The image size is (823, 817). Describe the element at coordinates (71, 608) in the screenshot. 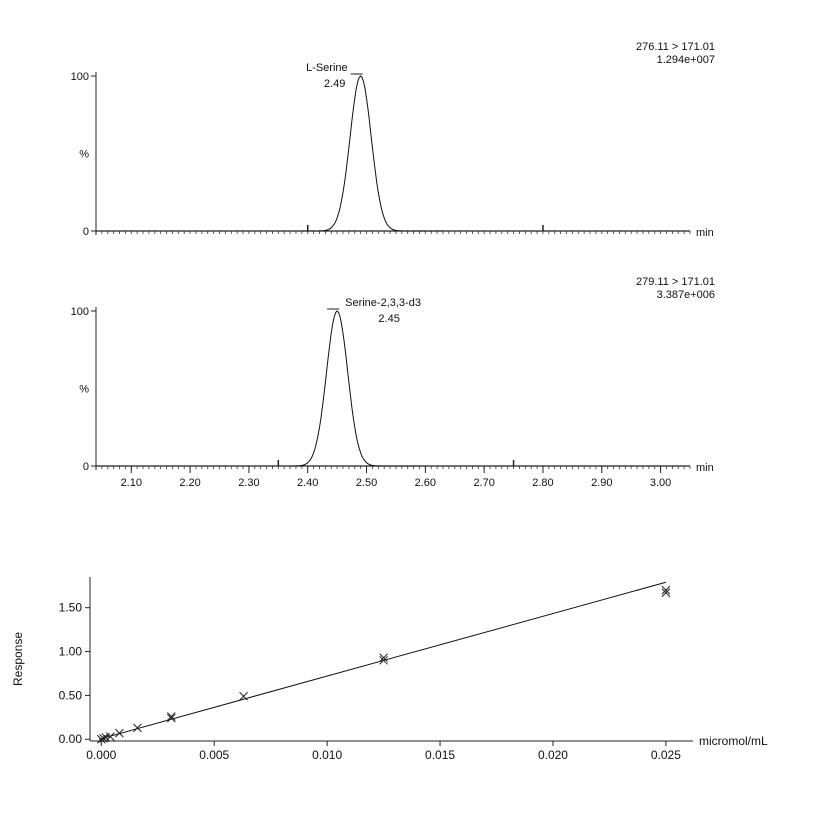

I see `y-tick-label: 1.50` at that location.